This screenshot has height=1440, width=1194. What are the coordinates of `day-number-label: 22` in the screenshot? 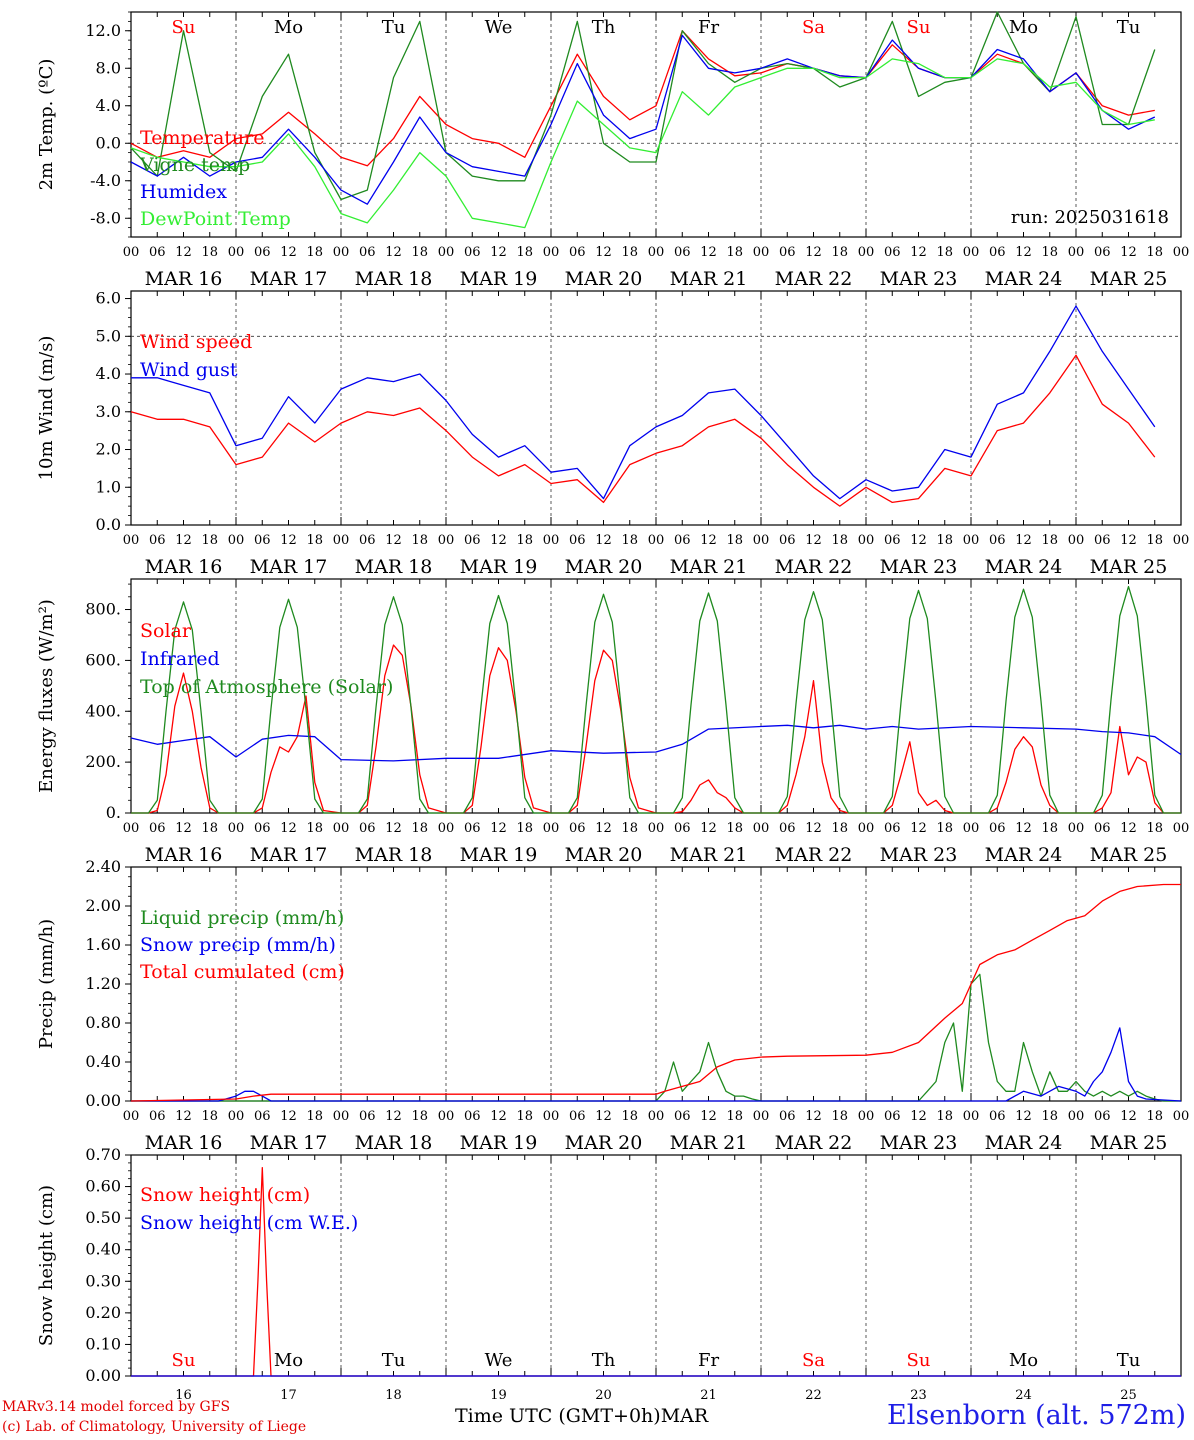 It's located at (813, 1395).